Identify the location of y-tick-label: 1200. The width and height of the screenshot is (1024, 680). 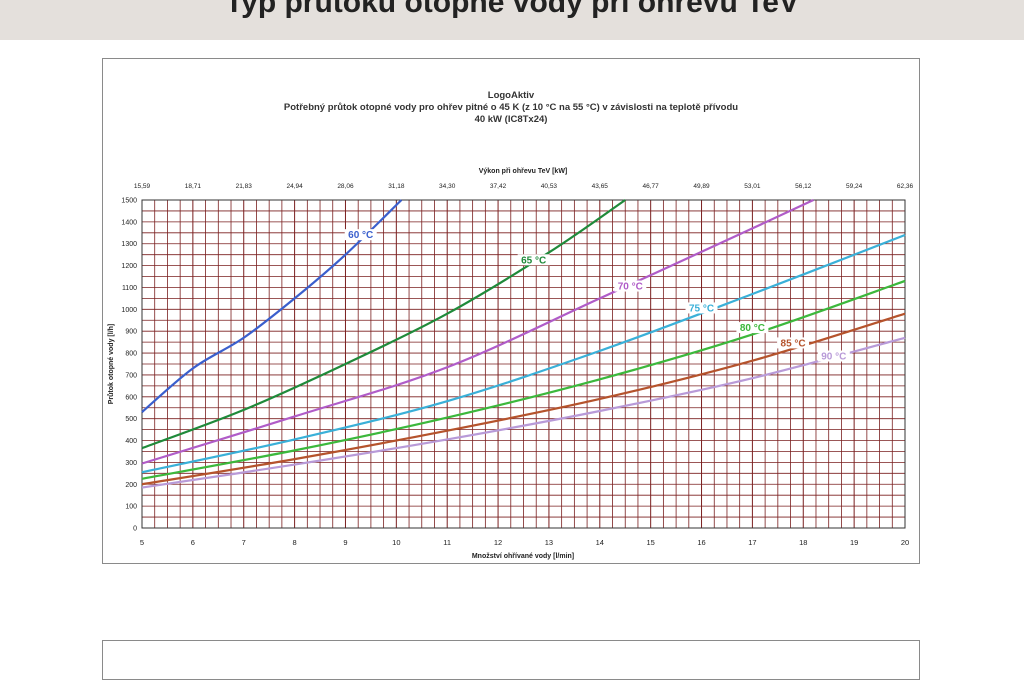
(129, 266).